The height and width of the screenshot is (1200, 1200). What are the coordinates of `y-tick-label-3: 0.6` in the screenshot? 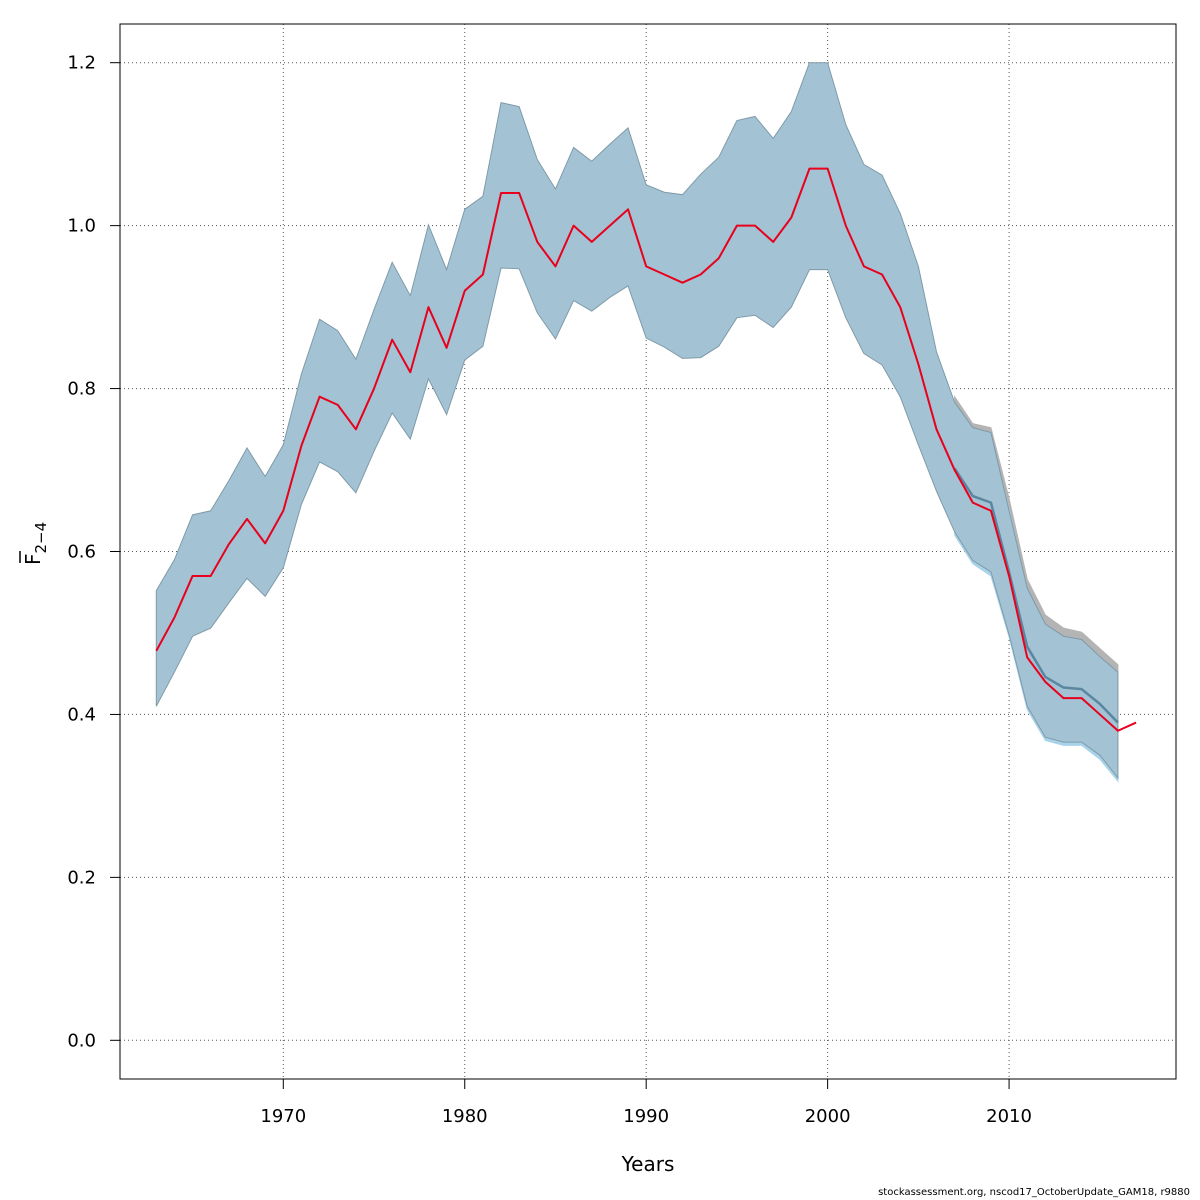 It's located at (81, 552).